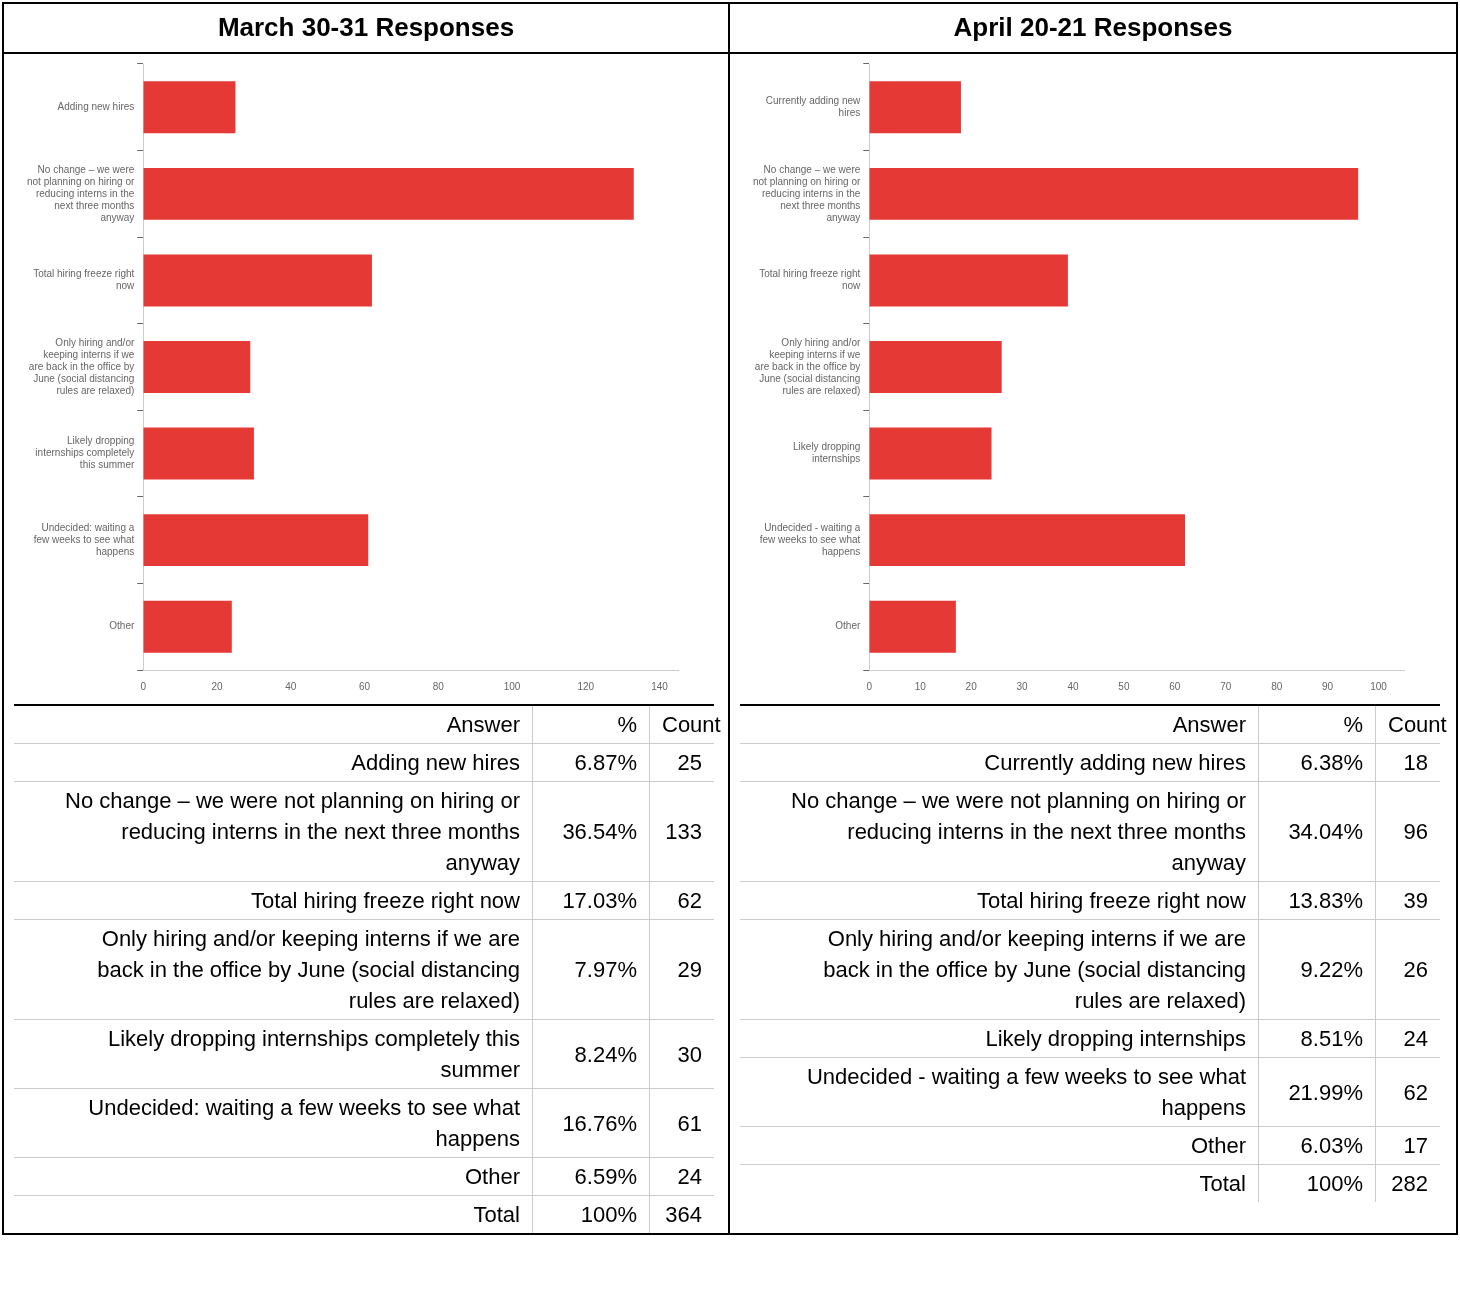  I want to click on text: 6.03%, so click(1317, 1145).